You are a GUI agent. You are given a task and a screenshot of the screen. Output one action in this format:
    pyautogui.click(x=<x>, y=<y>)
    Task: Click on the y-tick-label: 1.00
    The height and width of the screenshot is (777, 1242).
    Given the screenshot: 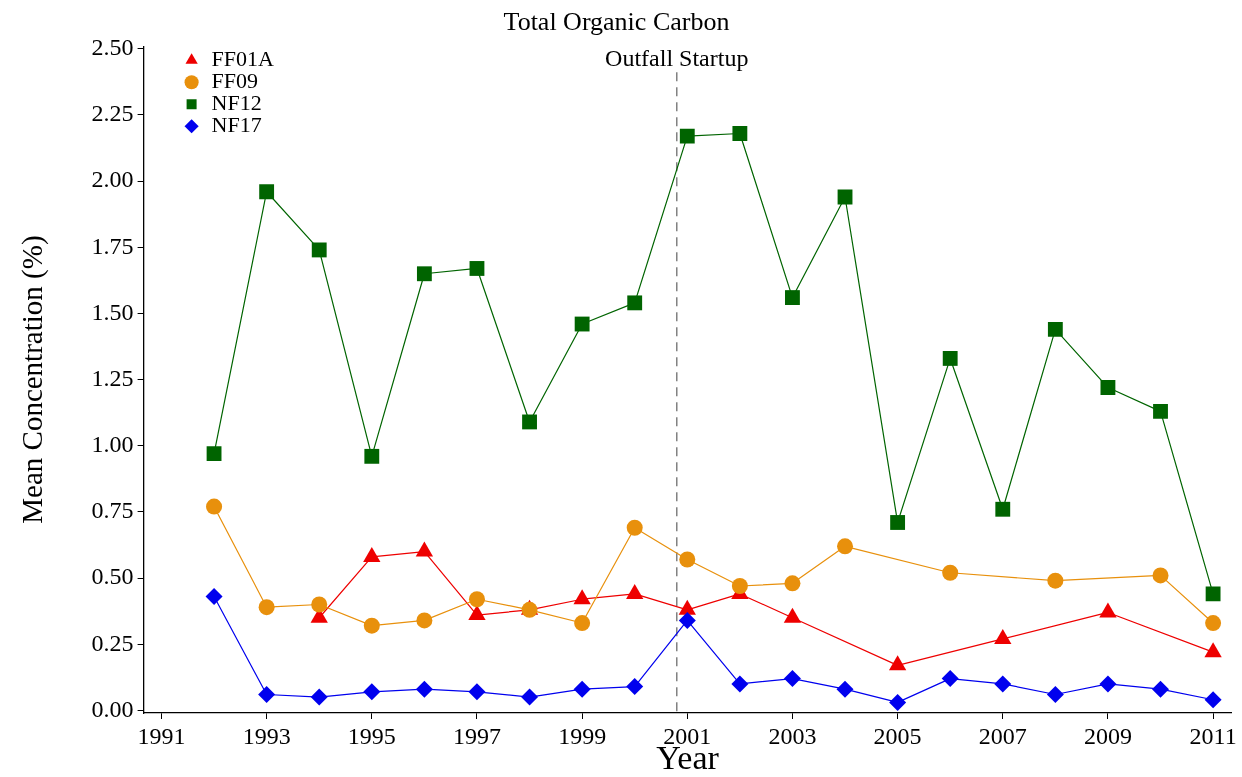 What is the action you would take?
    pyautogui.click(x=112, y=444)
    